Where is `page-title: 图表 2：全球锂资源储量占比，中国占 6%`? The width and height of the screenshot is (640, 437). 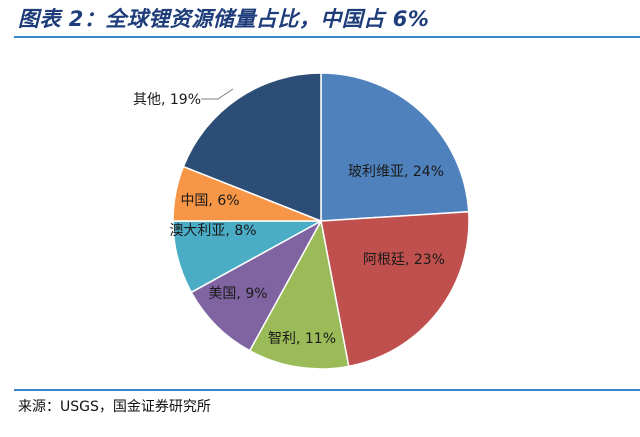 page-title: 图表 2：全球锂资源储量占比，中国占 6% is located at coordinates (224, 19).